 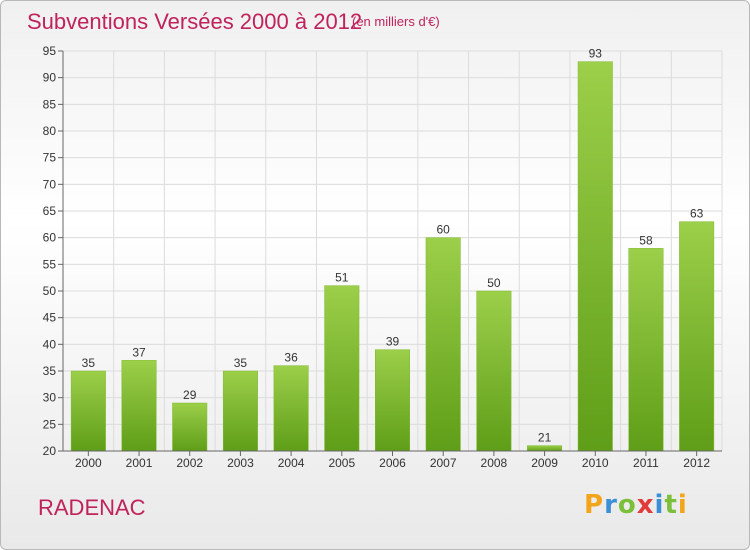 What do you see at coordinates (92, 507) in the screenshot?
I see `place-name: RADENAC` at bounding box center [92, 507].